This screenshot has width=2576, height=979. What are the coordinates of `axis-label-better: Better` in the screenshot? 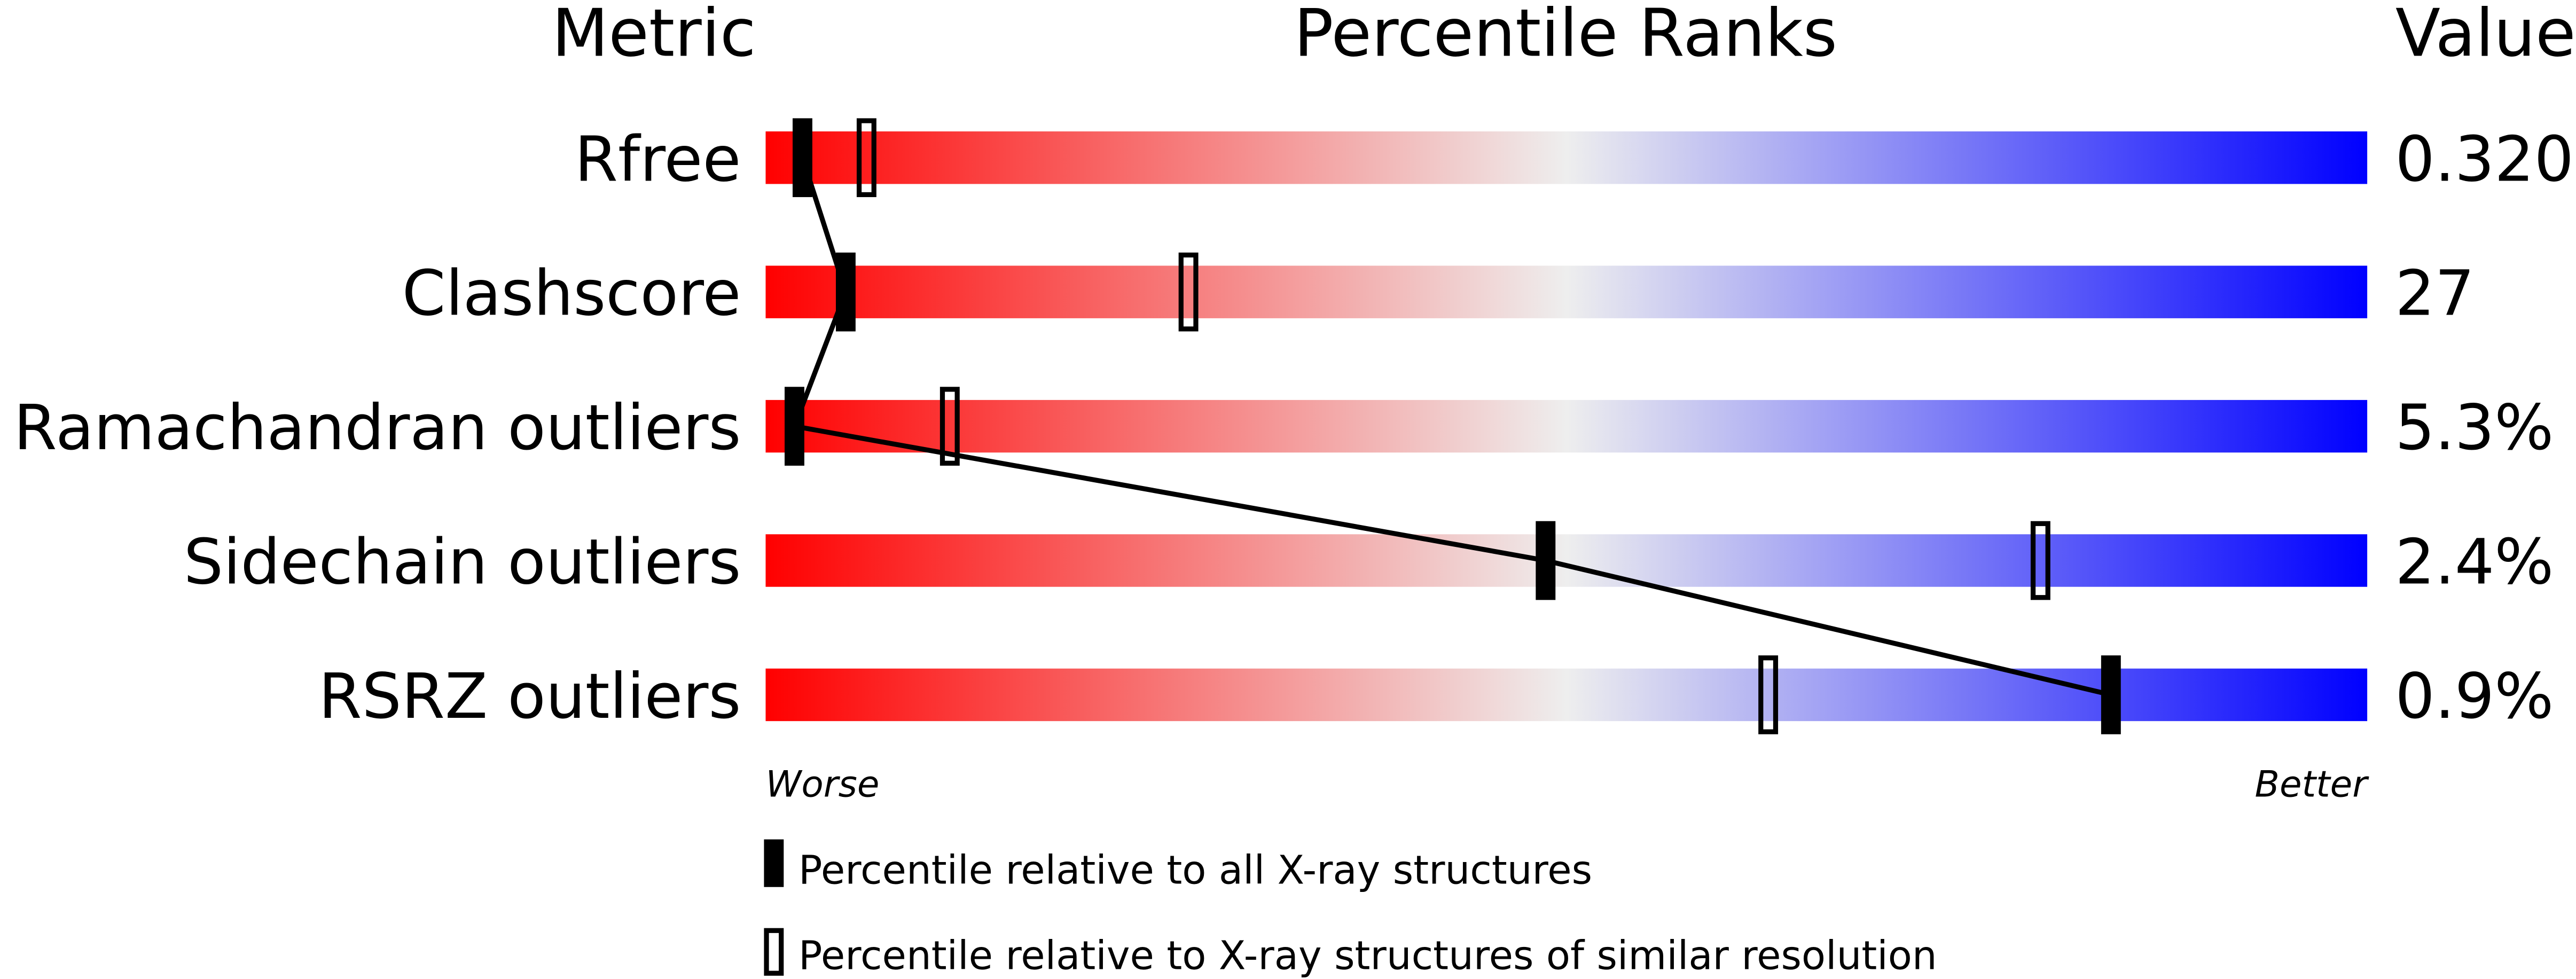 It's located at (2312, 784).